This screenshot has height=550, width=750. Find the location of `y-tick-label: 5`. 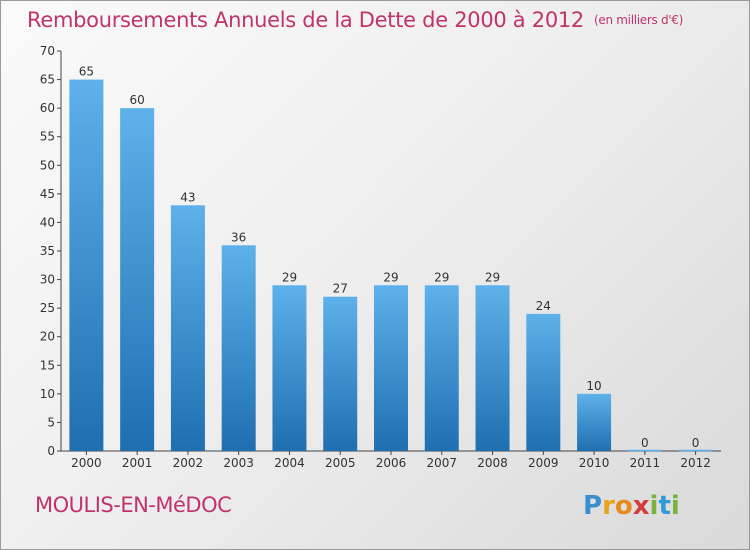

y-tick-label: 5 is located at coordinates (51, 422).